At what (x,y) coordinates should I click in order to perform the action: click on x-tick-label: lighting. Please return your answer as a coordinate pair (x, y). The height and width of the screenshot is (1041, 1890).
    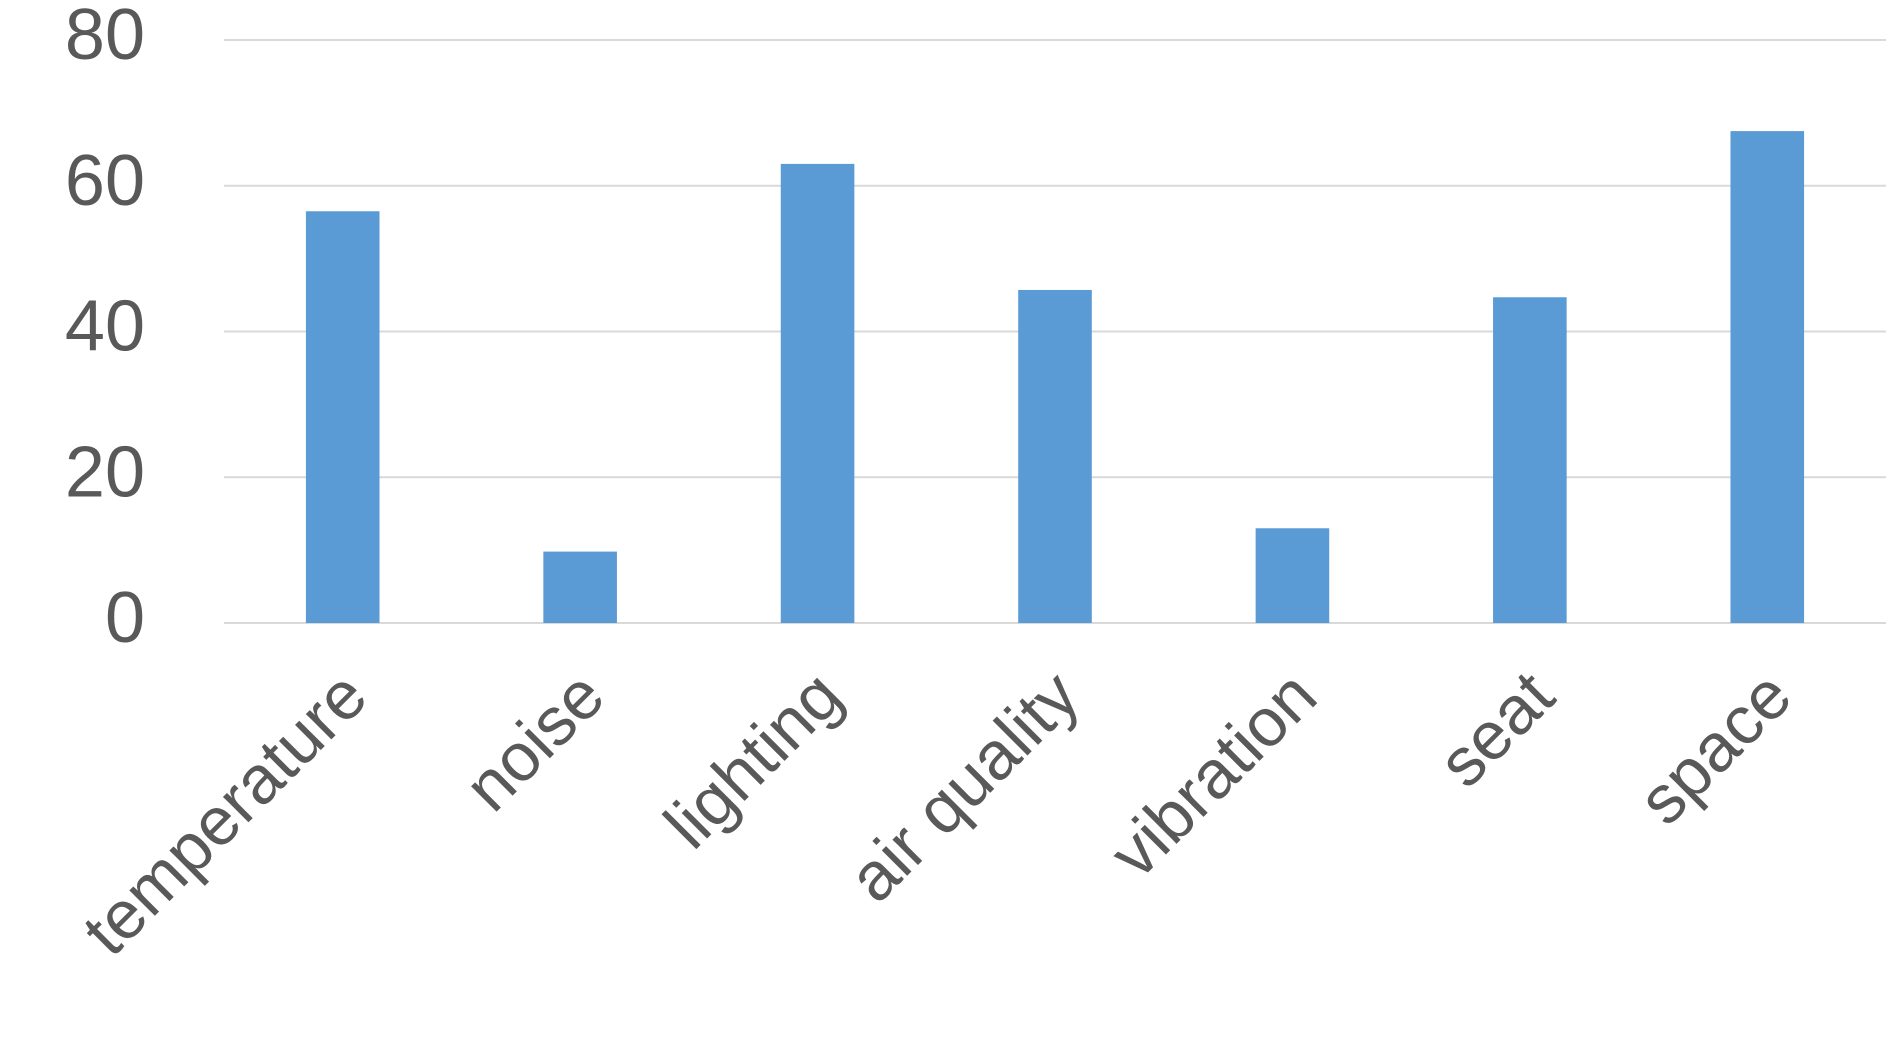
    Looking at the image, I should click on (753, 760).